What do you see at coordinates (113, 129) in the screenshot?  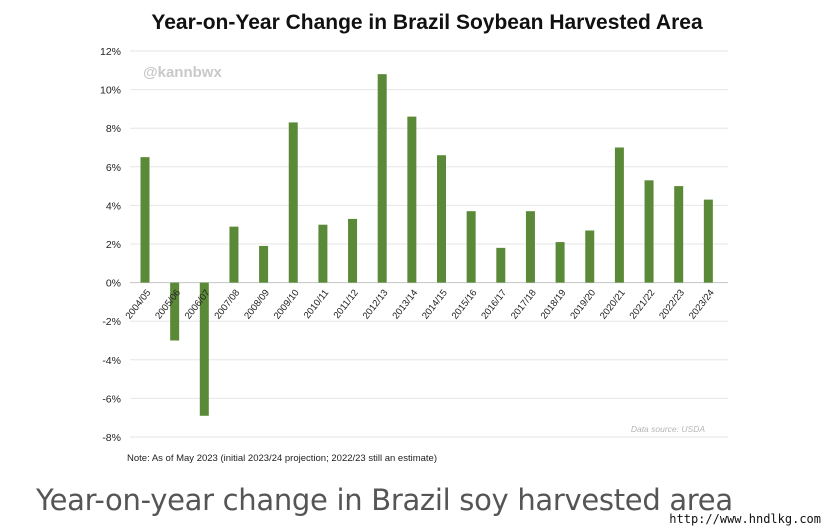 I see `y-tick-label: 8%` at bounding box center [113, 129].